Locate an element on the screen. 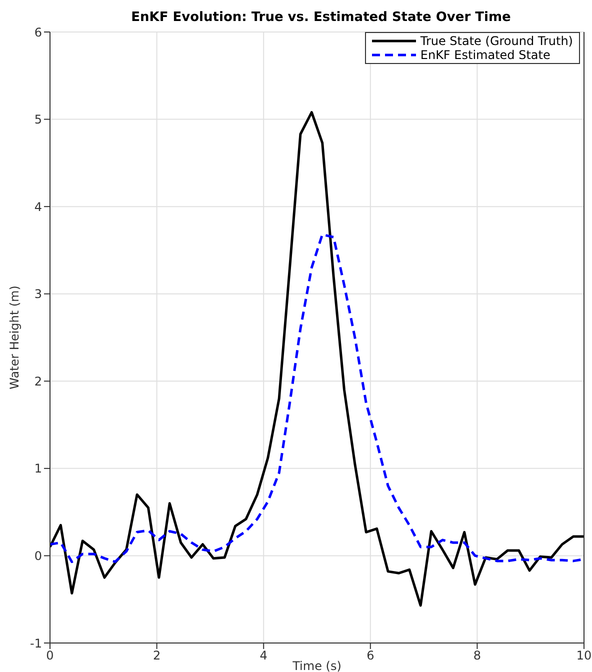  y-axis-title: Water Height (m) is located at coordinates (14, 338).